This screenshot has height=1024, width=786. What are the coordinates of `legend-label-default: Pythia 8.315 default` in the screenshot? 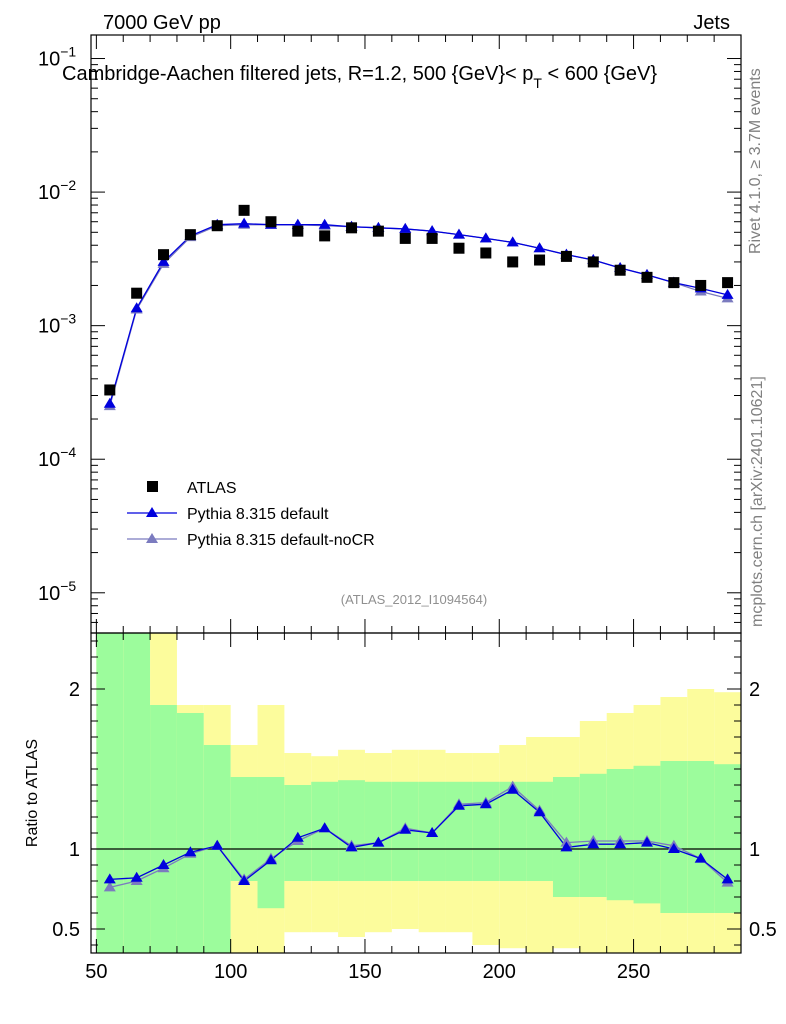 It's located at (258, 514).